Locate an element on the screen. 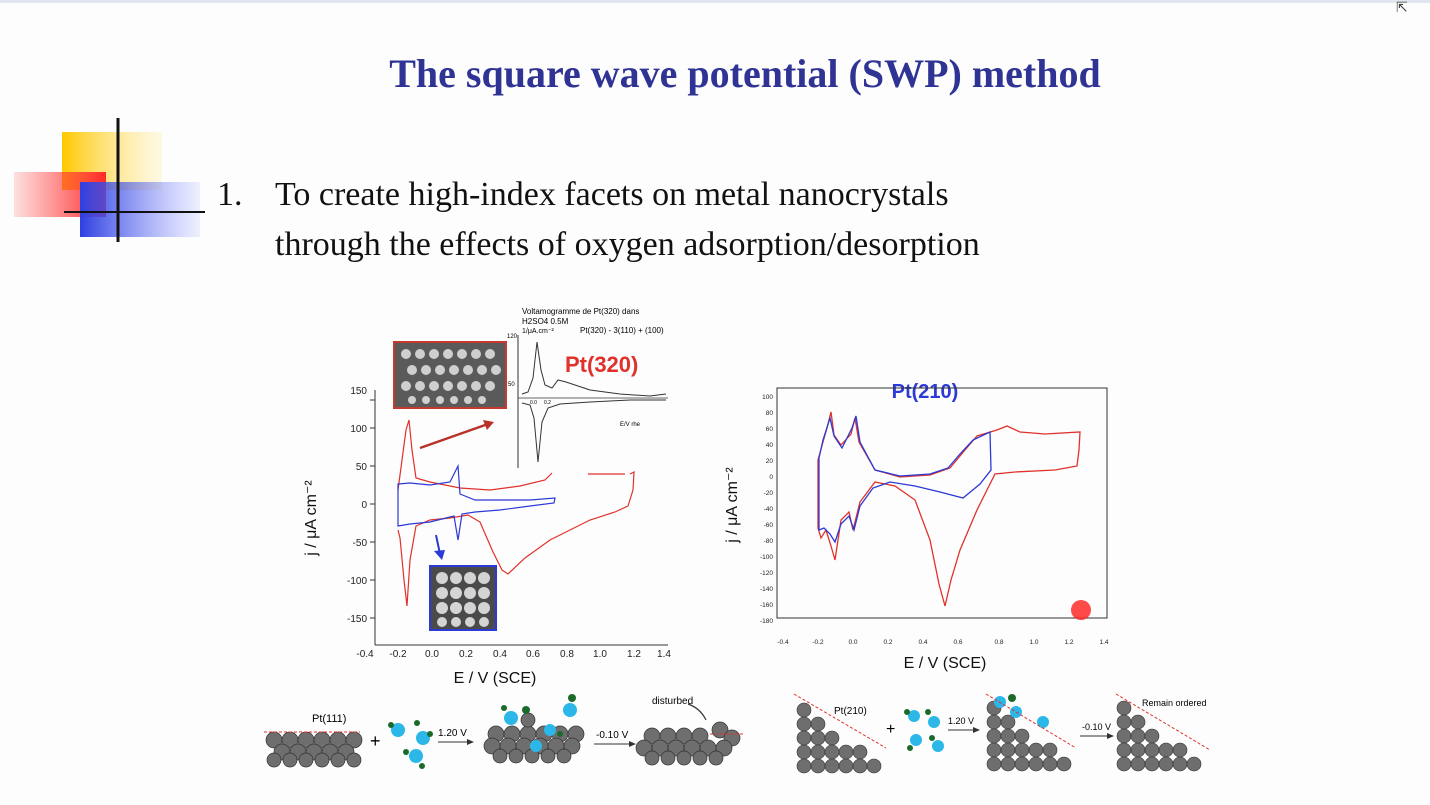  pt210-reduced-atoms is located at coordinates (1159, 736).